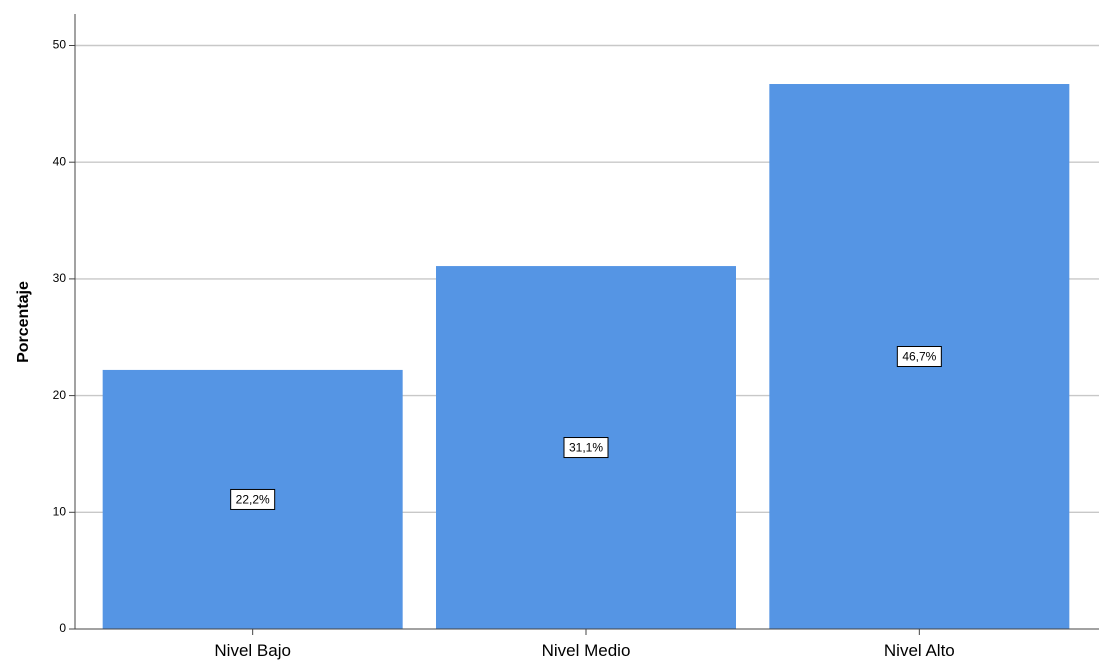 This screenshot has width=1099, height=666. I want to click on y-tick-label: 30, so click(60, 278).